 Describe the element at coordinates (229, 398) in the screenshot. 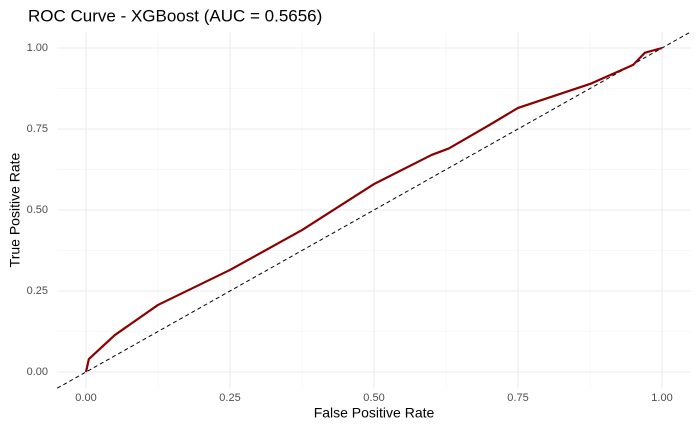

I see `x-tick-label: 0.25` at that location.